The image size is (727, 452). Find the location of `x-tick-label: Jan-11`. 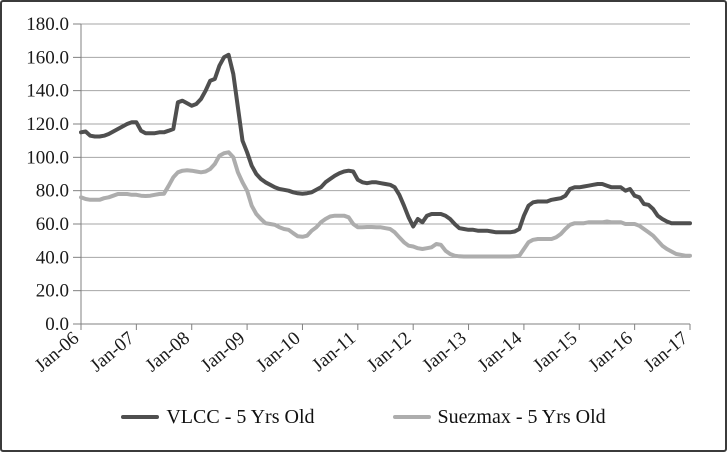

x-tick-label: Jan-11 is located at coordinates (334, 352).